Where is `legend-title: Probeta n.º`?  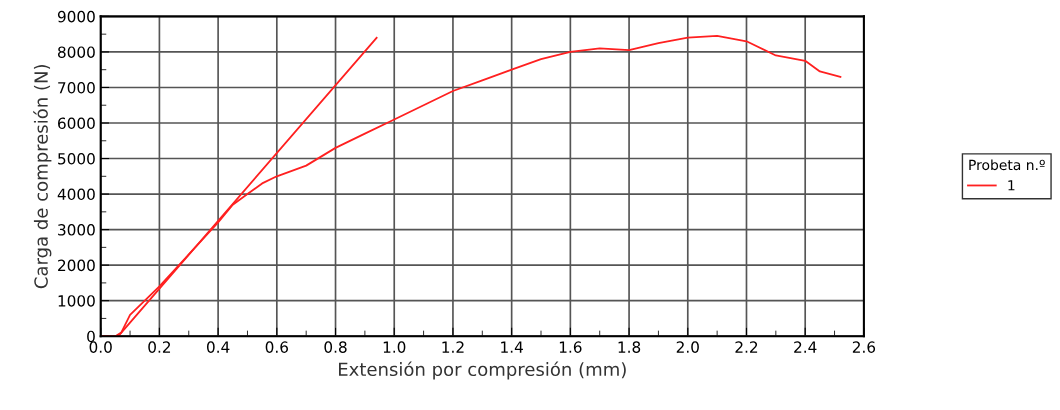 legend-title: Probeta n.º is located at coordinates (1007, 165).